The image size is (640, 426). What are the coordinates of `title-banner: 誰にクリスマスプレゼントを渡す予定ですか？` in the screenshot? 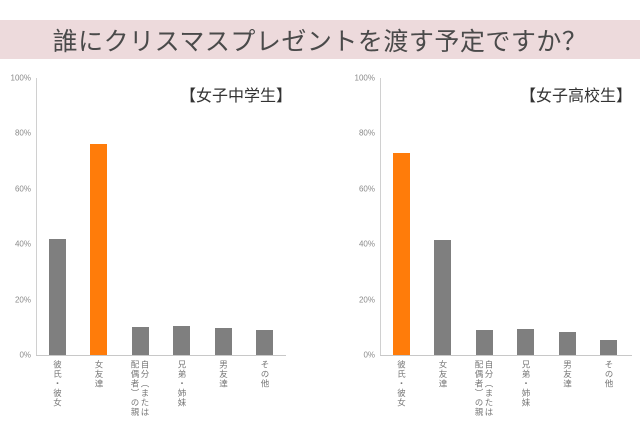 It's located at (320, 39).